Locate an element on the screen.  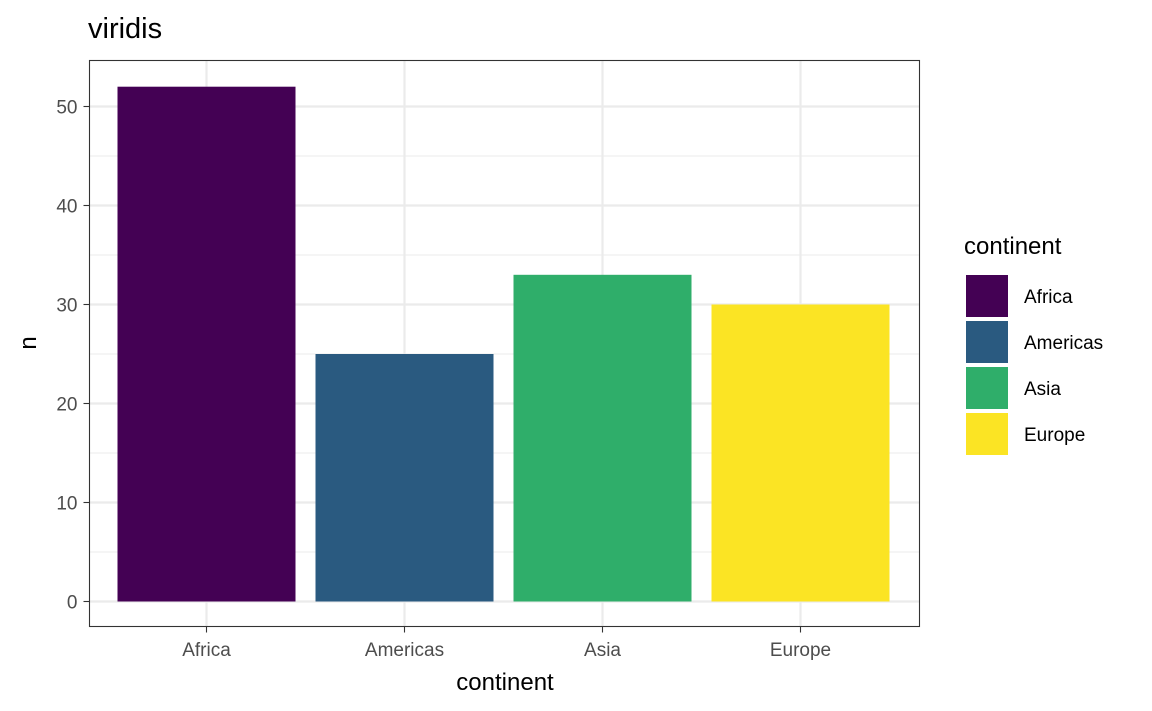
bar-europe is located at coordinates (800, 453).